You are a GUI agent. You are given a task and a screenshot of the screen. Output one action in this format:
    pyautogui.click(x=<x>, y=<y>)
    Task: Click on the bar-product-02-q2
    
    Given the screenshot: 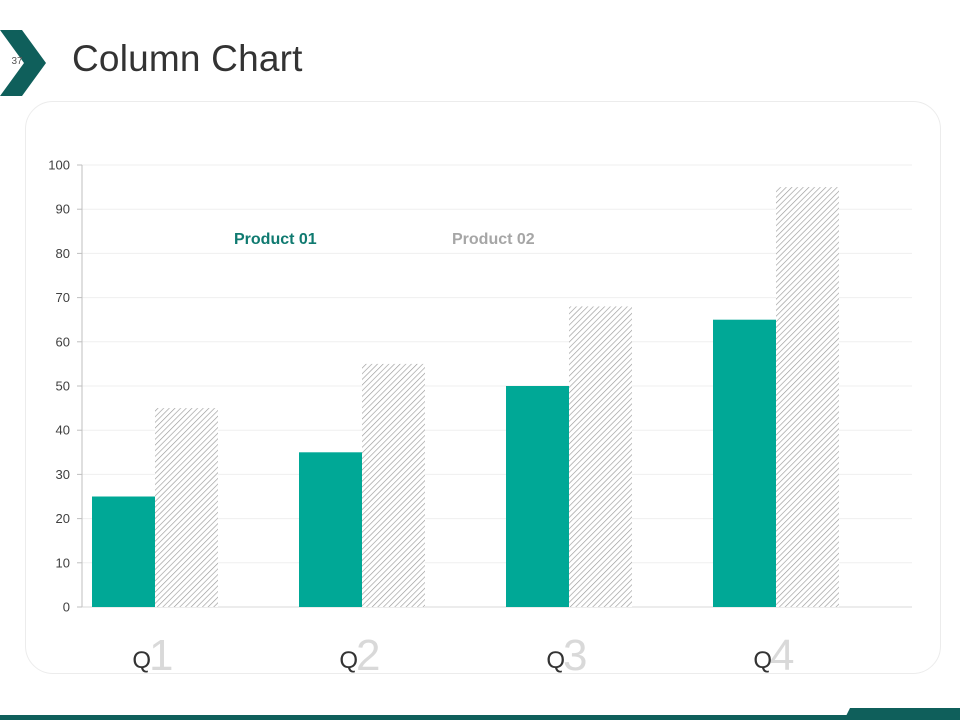 What is the action you would take?
    pyautogui.click(x=393, y=485)
    